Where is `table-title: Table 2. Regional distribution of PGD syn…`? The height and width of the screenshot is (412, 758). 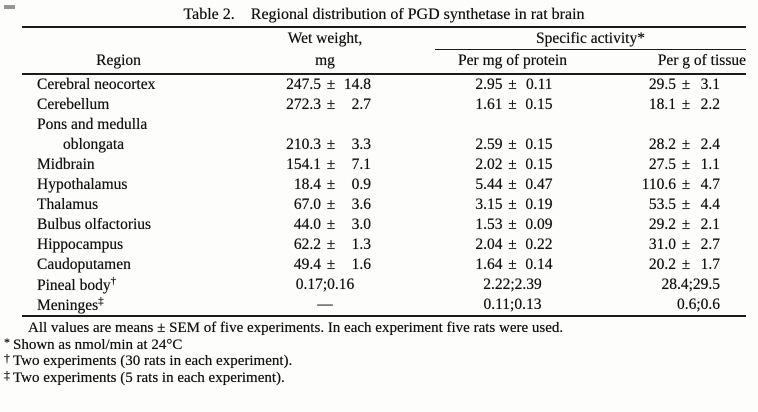
table-title: Table 2. Regional distribution of PGD syn… is located at coordinates (384, 13).